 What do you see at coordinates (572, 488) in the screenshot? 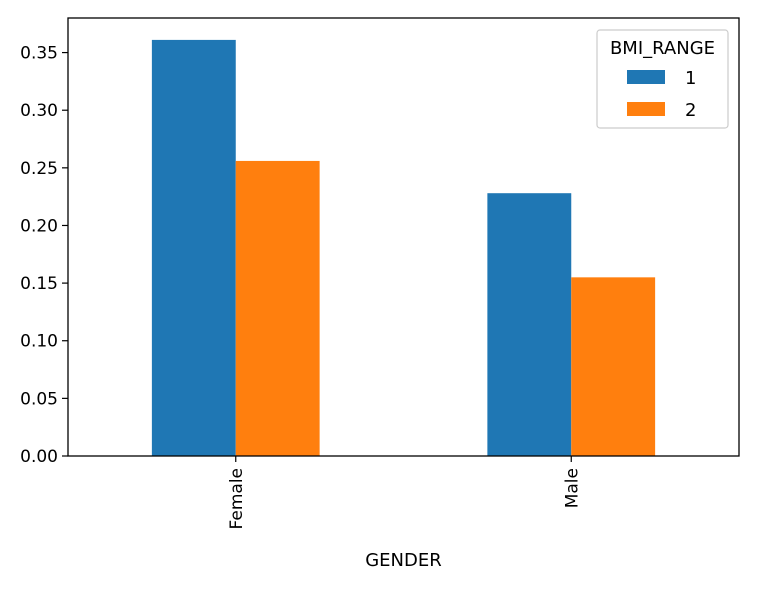
I see `x-tick-label-male: Male` at bounding box center [572, 488].